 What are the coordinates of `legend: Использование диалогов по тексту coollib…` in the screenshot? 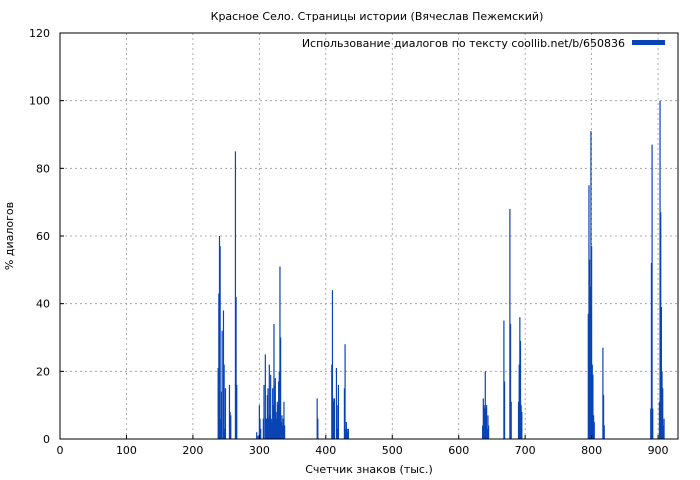 It's located at (483, 43).